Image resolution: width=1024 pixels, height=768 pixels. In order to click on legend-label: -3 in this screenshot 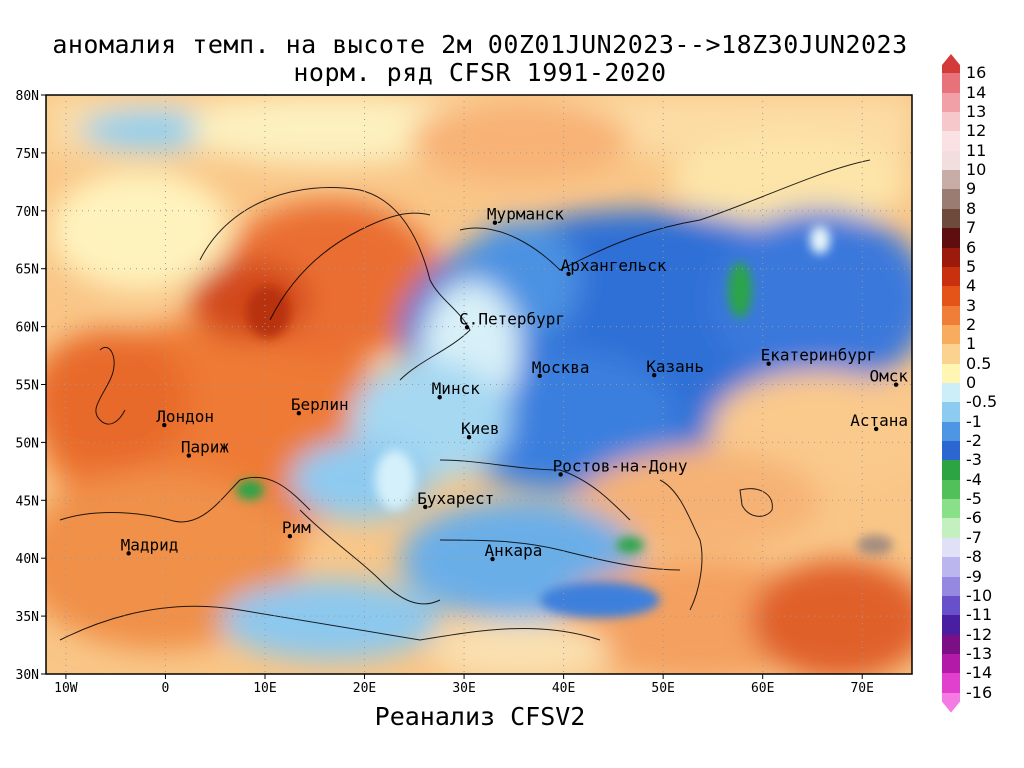, I will do `click(974, 460)`.